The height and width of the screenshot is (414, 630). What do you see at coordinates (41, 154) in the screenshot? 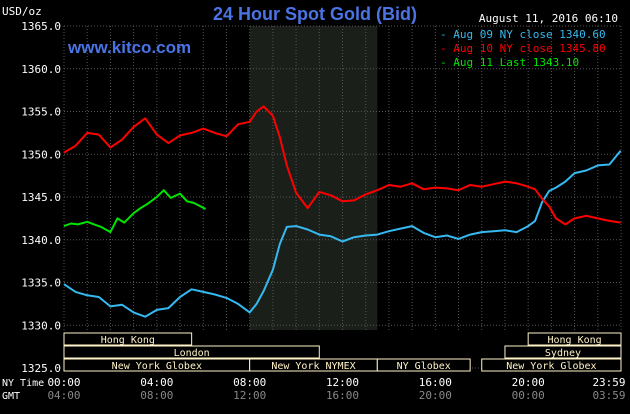
I see `y-tick-label: 1350.0` at bounding box center [41, 154].